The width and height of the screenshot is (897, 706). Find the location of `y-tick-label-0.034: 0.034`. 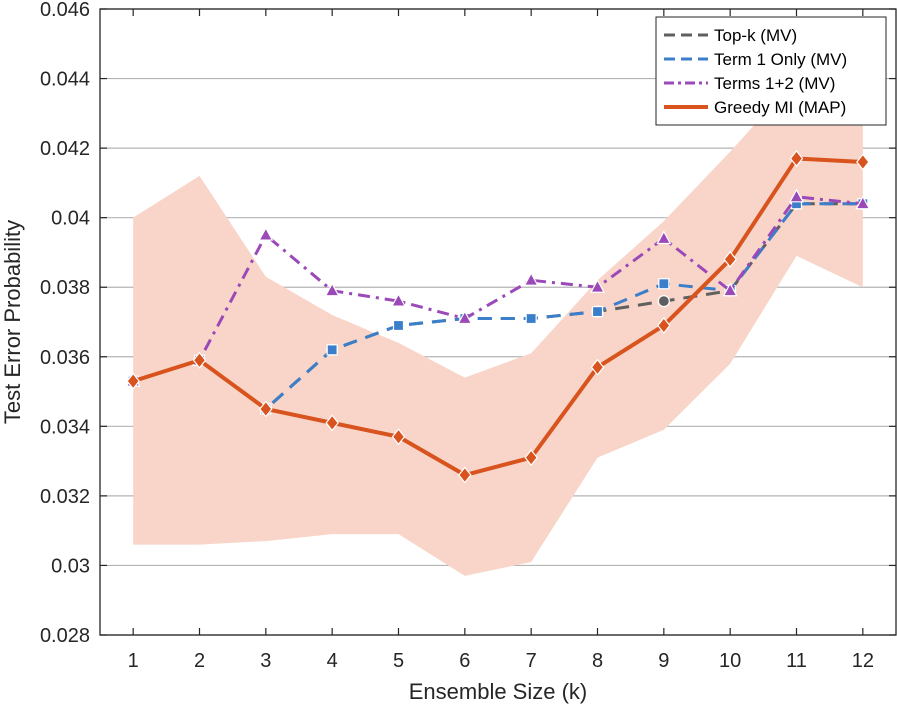

y-tick-label-0.034: 0.034 is located at coordinates (65, 427).